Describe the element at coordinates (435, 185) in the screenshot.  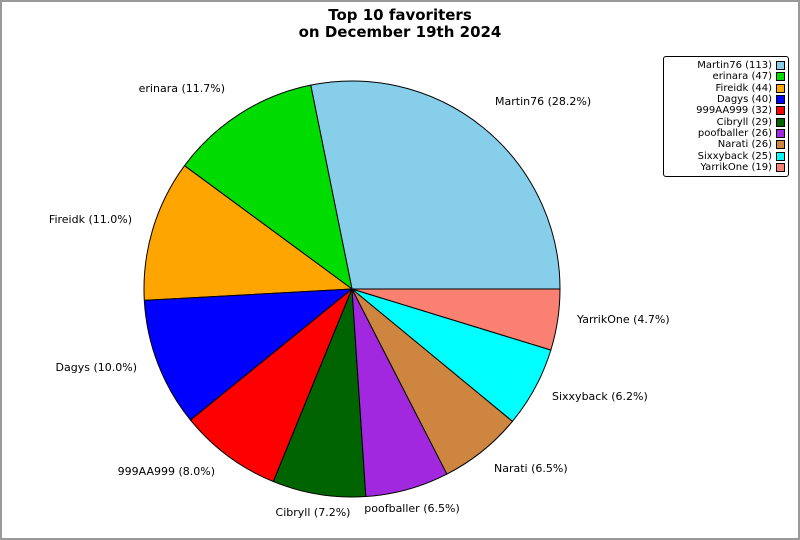
I see `pie-slice-martin76` at that location.